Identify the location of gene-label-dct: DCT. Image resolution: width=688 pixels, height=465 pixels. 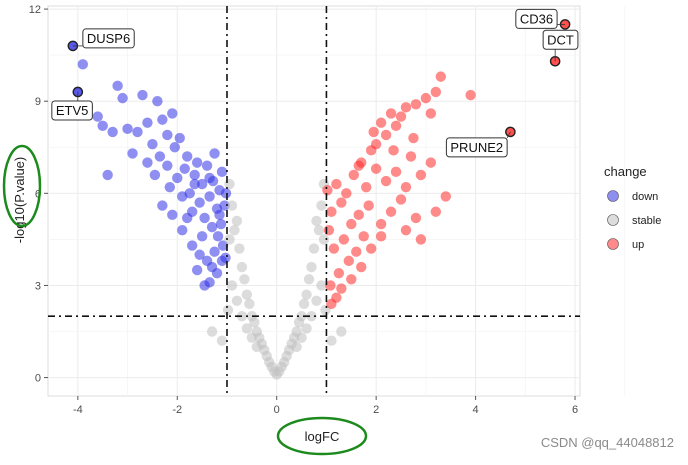
(560, 45).